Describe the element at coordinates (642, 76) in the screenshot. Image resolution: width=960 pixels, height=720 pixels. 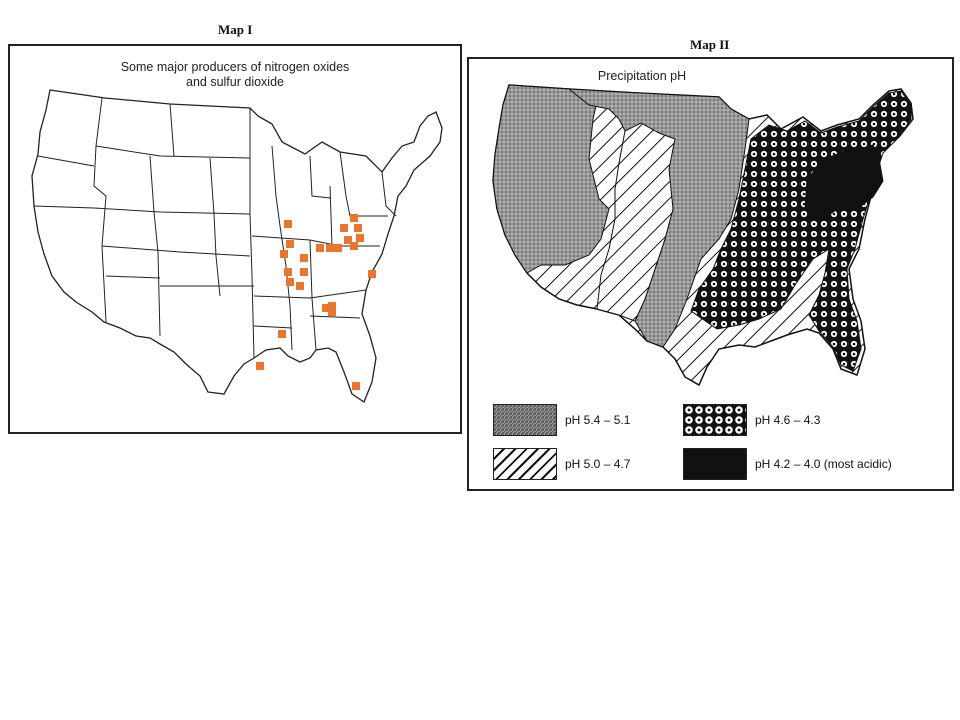
I see `map2-caption: Precipitation pH` at that location.